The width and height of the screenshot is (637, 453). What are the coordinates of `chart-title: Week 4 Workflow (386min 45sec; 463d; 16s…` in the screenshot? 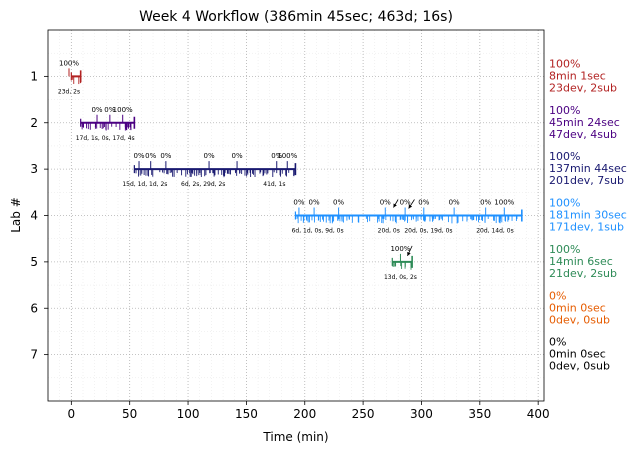 It's located at (296, 17).